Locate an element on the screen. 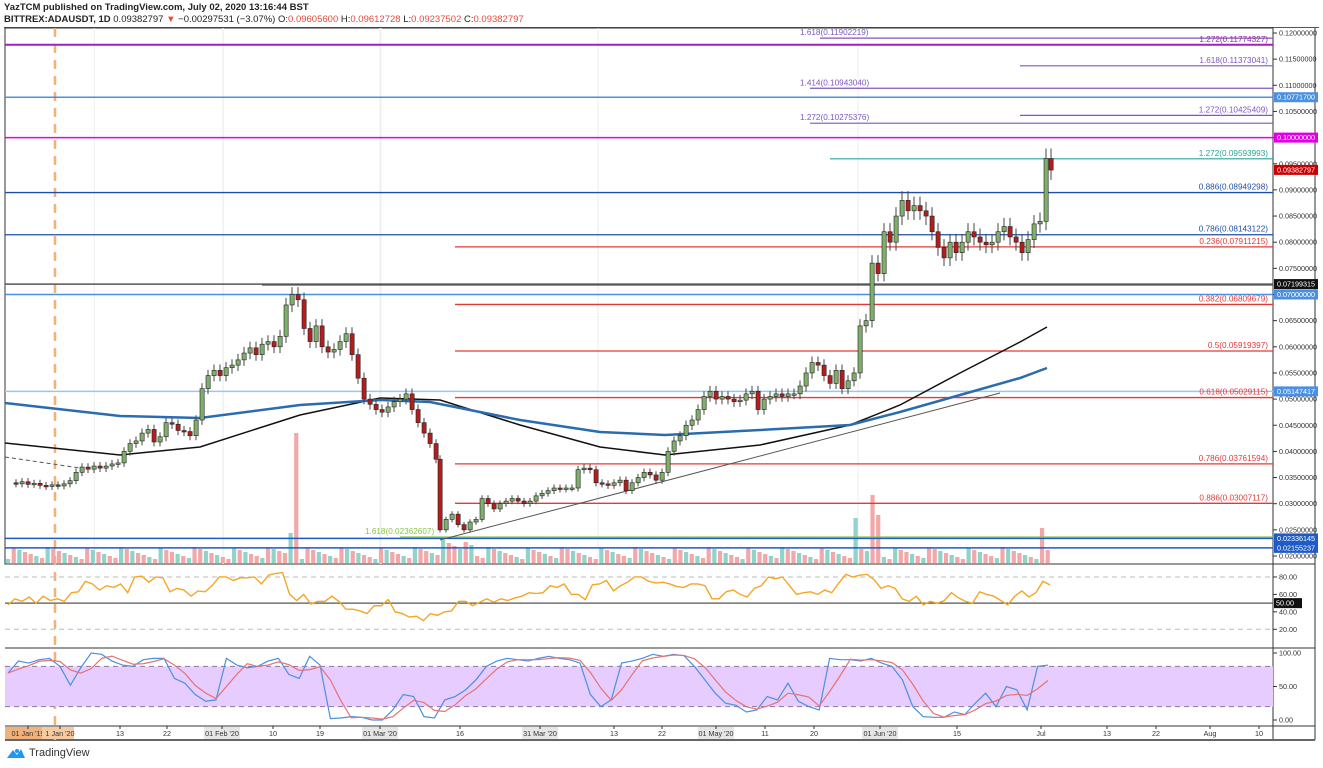 This screenshot has height=768, width=1323. price-tick-label: 0.03500000 is located at coordinates (1298, 477).